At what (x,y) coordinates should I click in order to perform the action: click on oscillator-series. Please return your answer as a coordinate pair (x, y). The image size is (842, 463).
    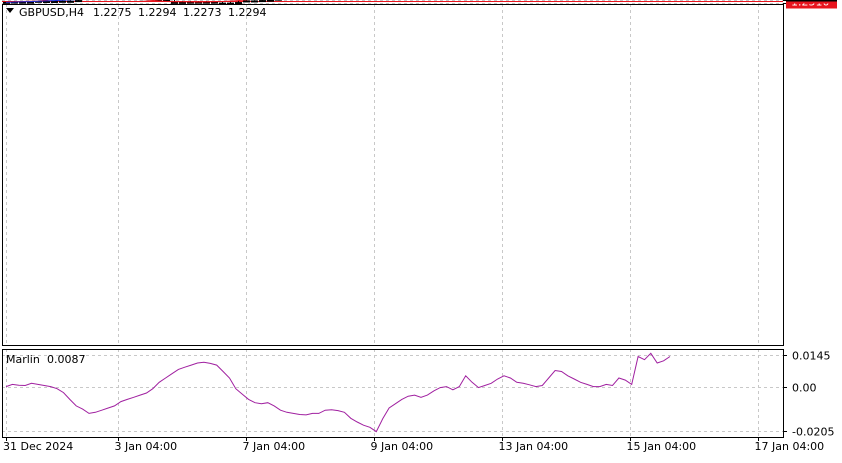
    Looking at the image, I should click on (338, 392).